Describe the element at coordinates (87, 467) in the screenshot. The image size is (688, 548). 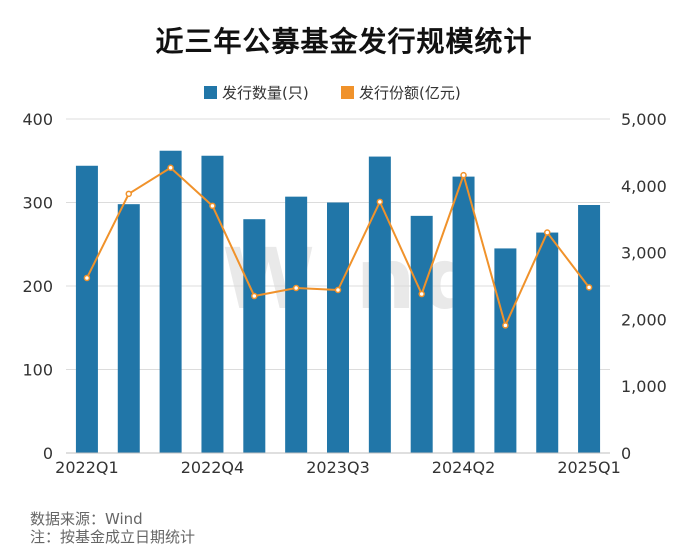
I see `x-tick-label: 2022Q1` at that location.